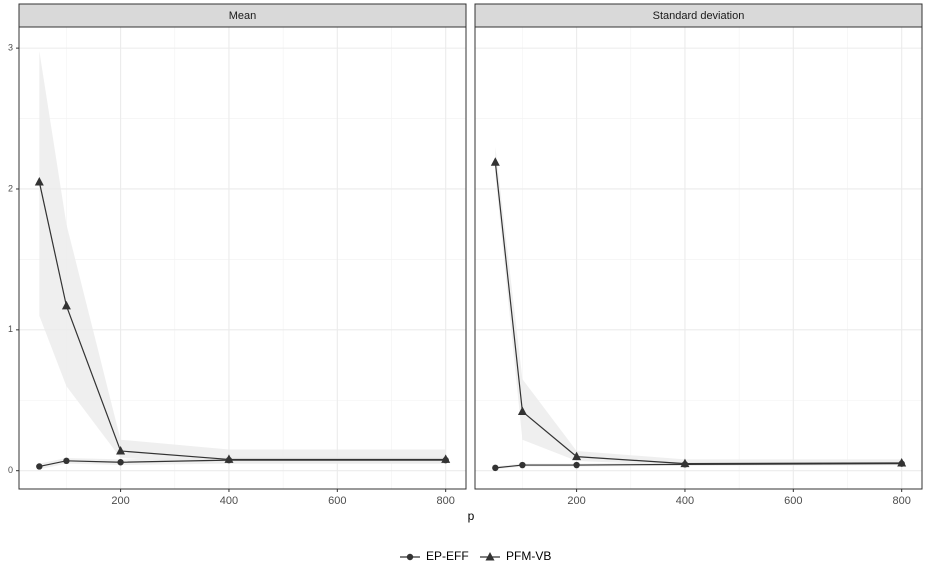 Image resolution: width=928 pixels, height=582 pixels. I want to click on y-tick-label: 0, so click(10, 470).